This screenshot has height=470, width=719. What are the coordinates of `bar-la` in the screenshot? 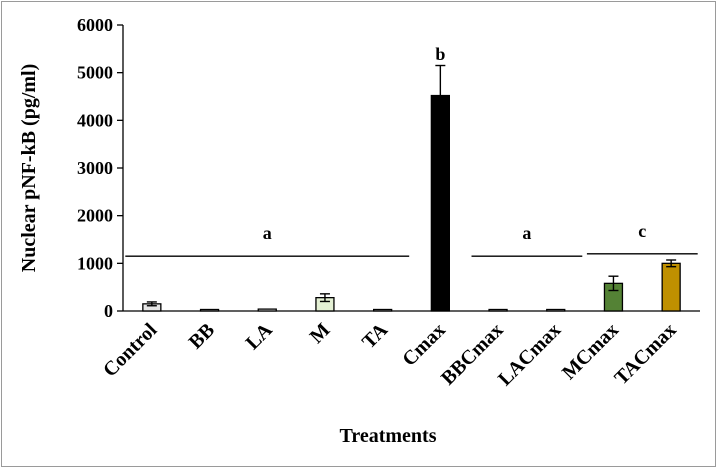 It's located at (267, 310).